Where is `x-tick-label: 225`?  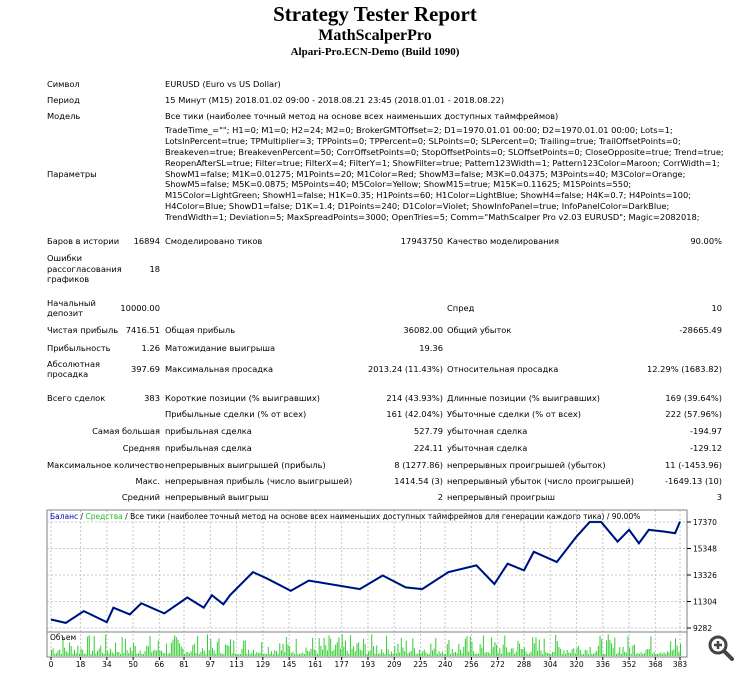 x-tick-label: 225 is located at coordinates (420, 664).